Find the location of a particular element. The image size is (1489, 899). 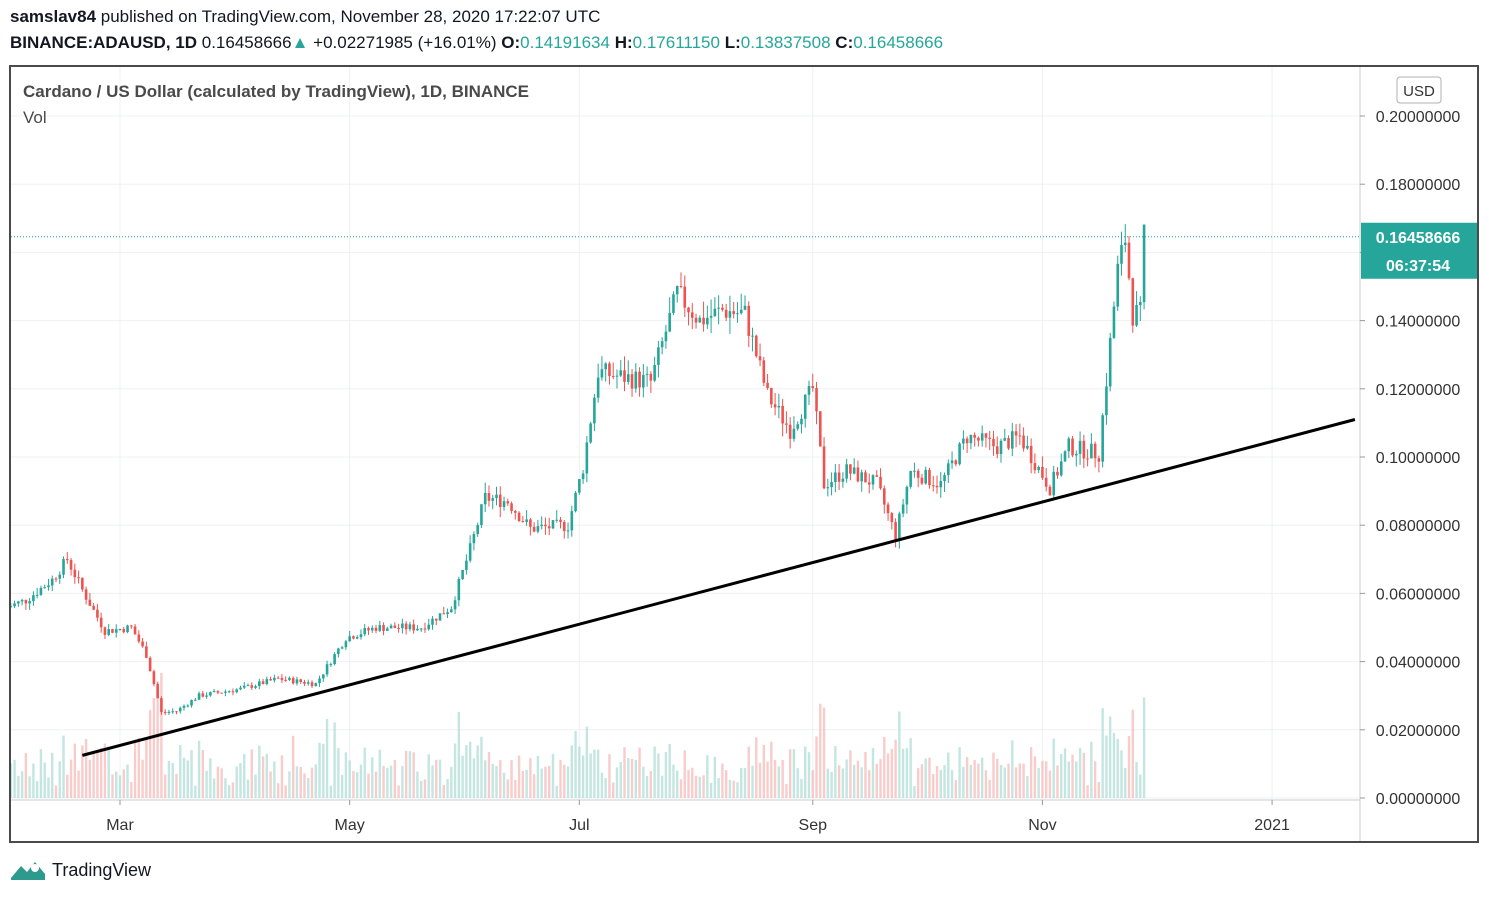

time-axis: Mar May Jul Sep Nov 2021 is located at coordinates (698, 817).